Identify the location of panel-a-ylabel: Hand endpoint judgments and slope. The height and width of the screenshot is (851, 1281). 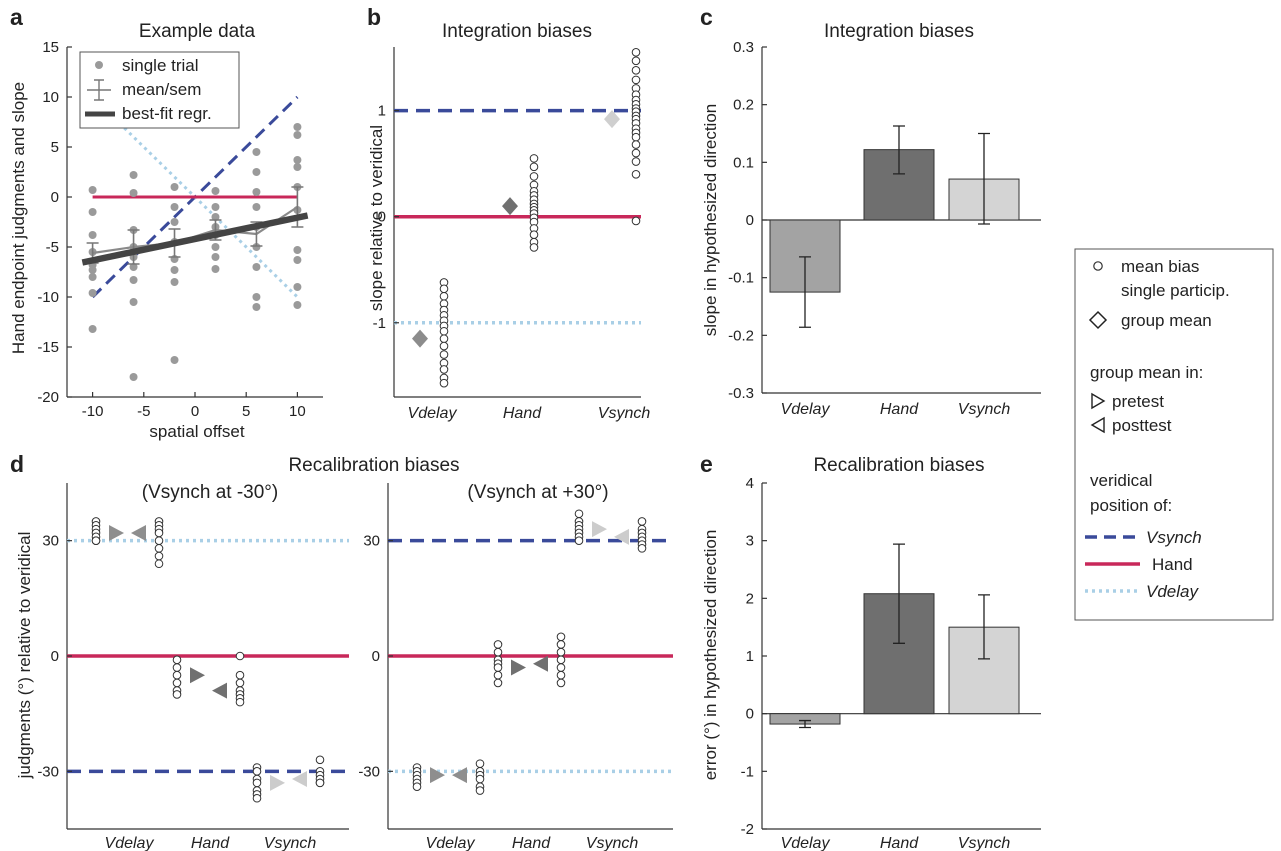
(18, 218).